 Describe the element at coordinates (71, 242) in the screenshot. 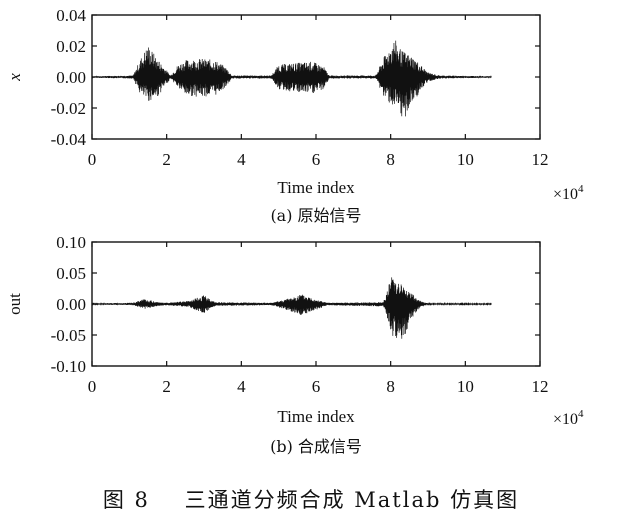

I see `y-tick-label: 0.10` at that location.